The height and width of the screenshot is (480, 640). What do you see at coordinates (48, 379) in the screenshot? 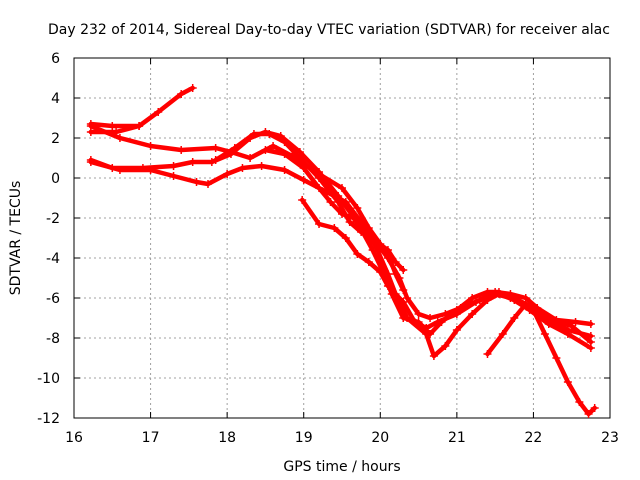
I see `y-tick-label: -10` at bounding box center [48, 379].